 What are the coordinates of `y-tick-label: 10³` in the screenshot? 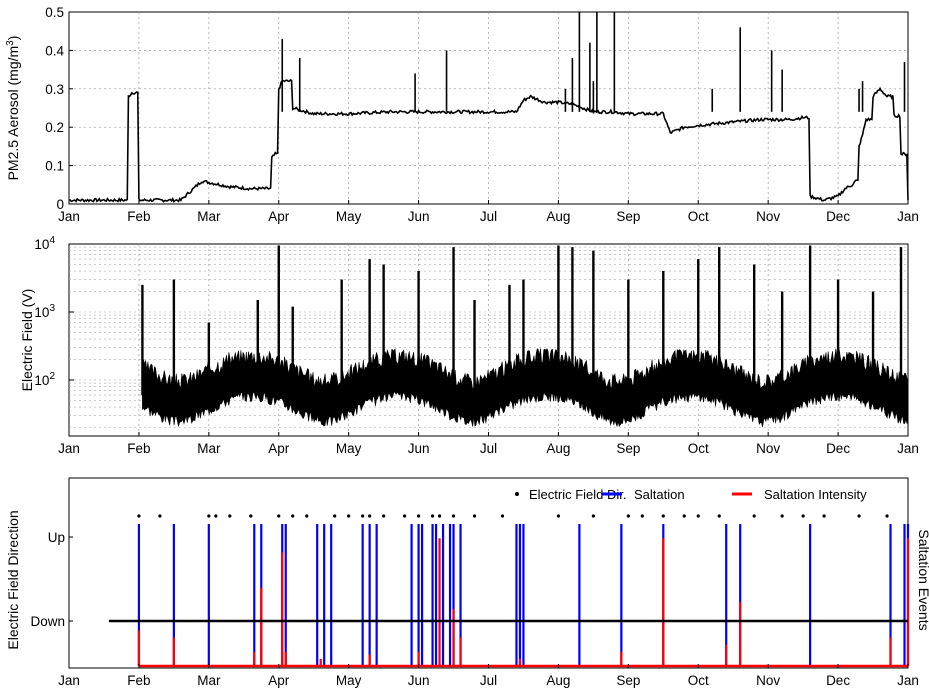 It's located at (44, 311).